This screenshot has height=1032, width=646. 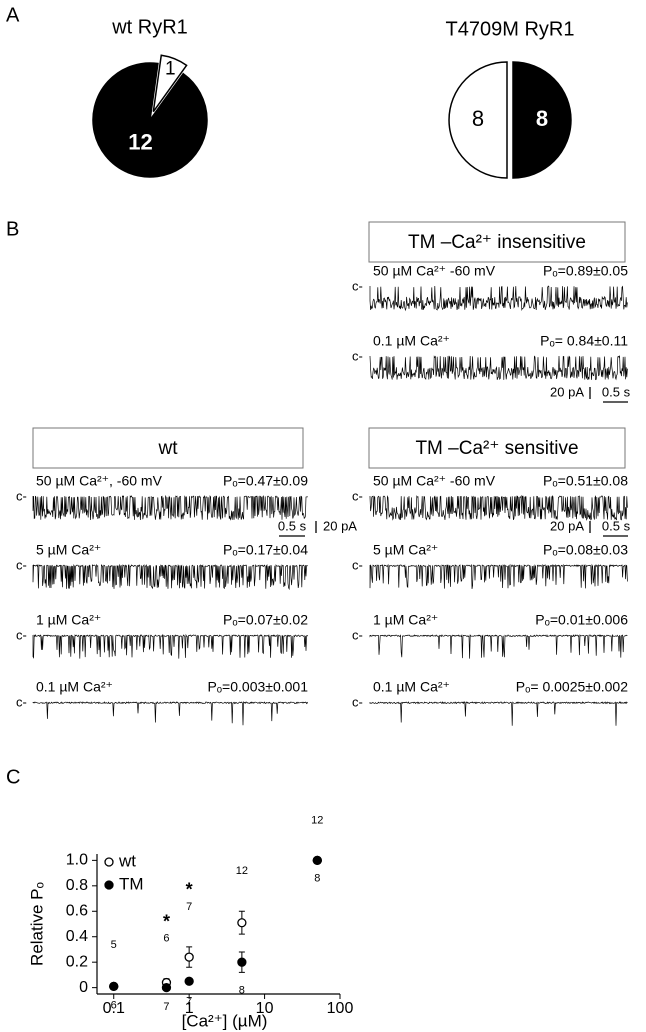 I want to click on y-tick-label: 0.6, so click(x=77, y=910).